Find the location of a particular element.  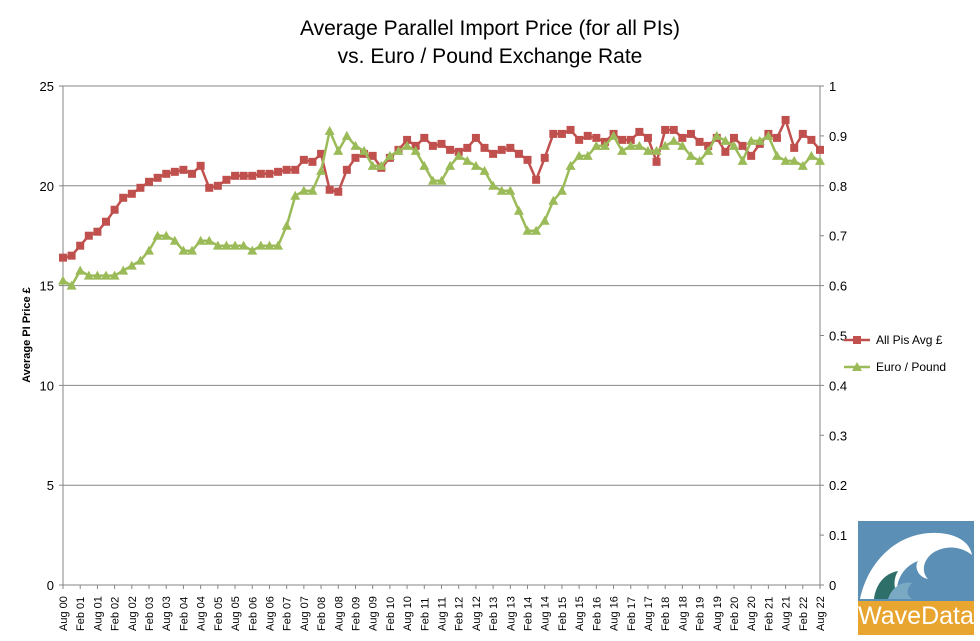

x-tick-label: Feb 03 is located at coordinates (150, 614).